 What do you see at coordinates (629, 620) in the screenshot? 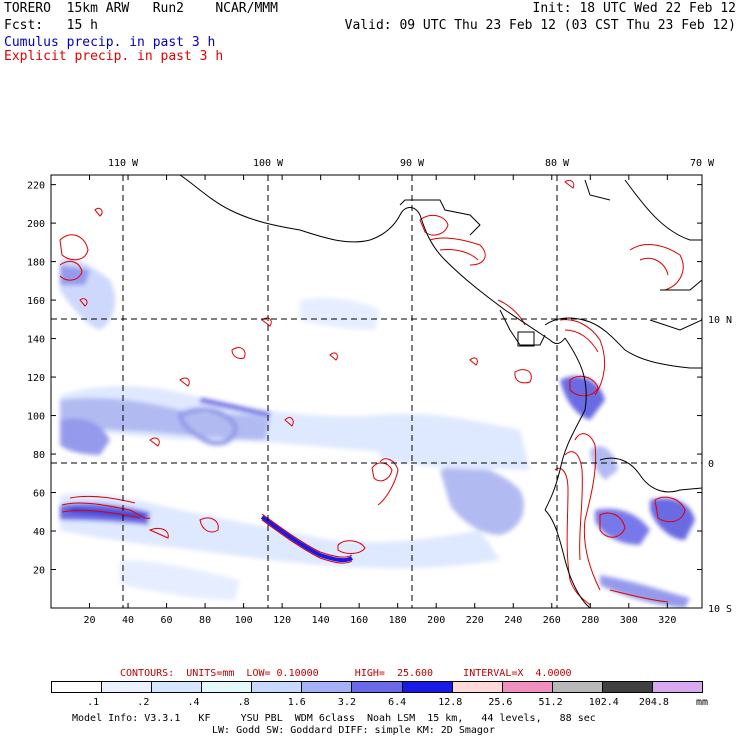
I see `bottom-axis-label: 300` at bounding box center [629, 620].